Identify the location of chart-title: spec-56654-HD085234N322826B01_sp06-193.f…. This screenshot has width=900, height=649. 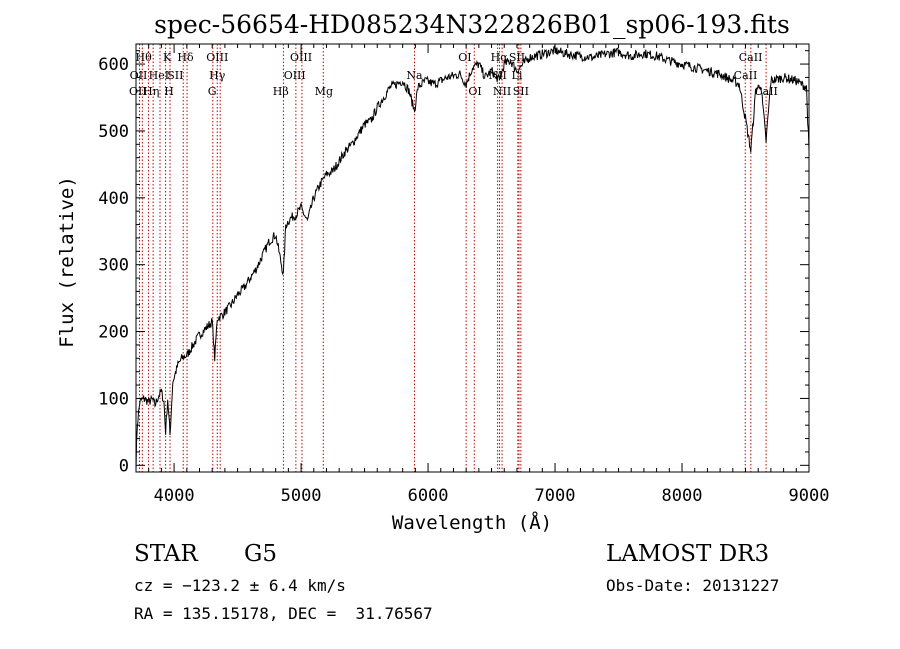
(472, 24).